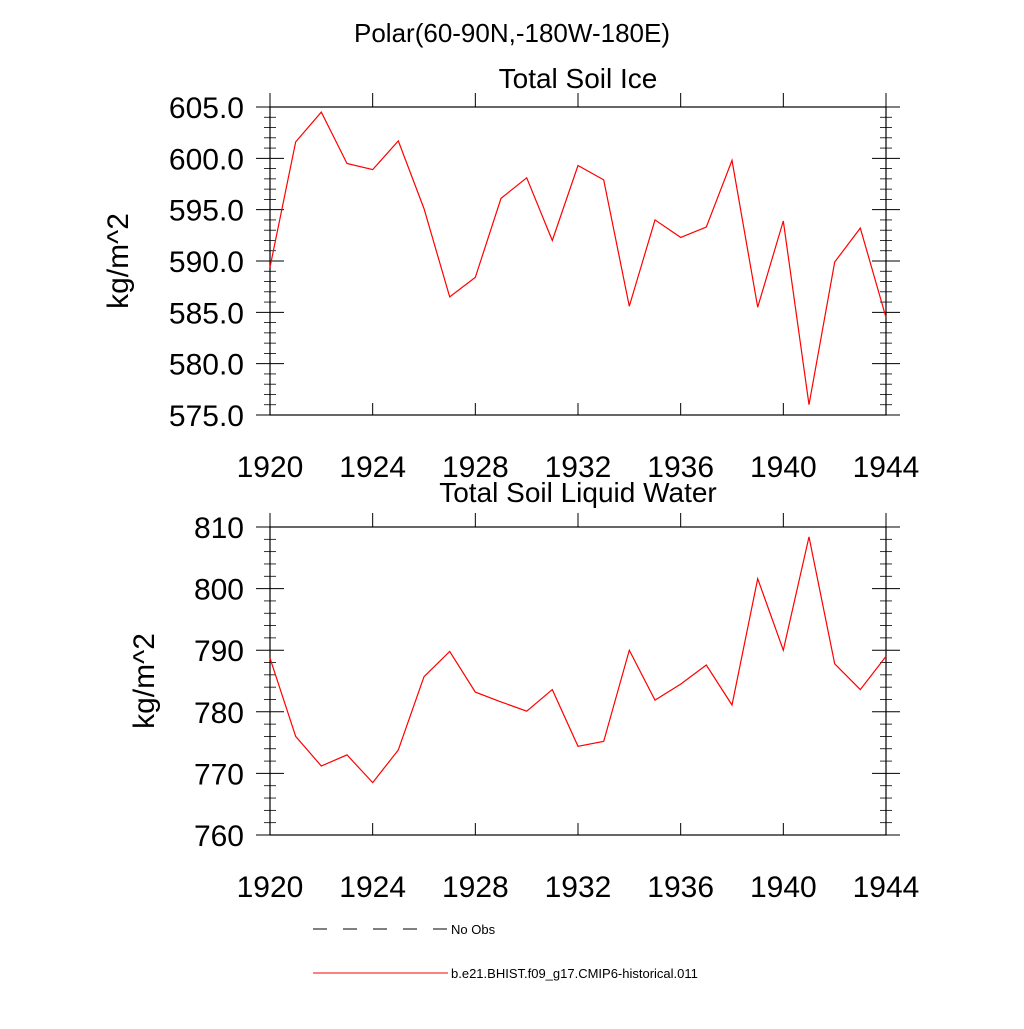 Image resolution: width=1024 pixels, height=1029 pixels. I want to click on y-tick-label: 760, so click(219, 836).